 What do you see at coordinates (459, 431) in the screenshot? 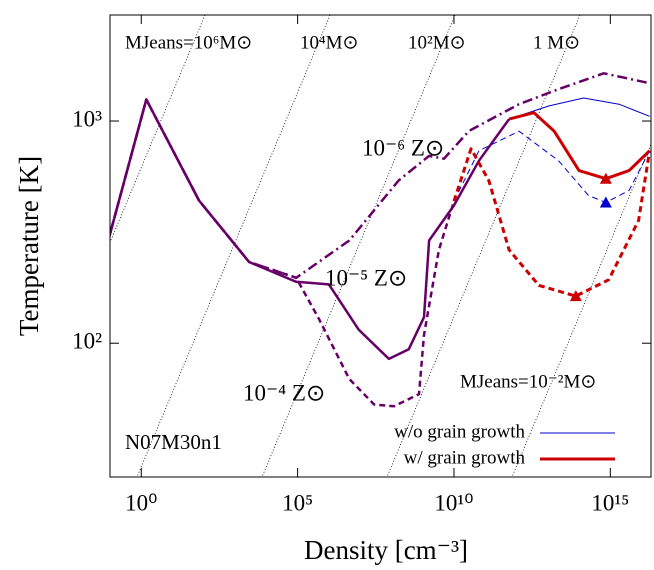
I see `legend-label: w/o grain growth` at bounding box center [459, 431].